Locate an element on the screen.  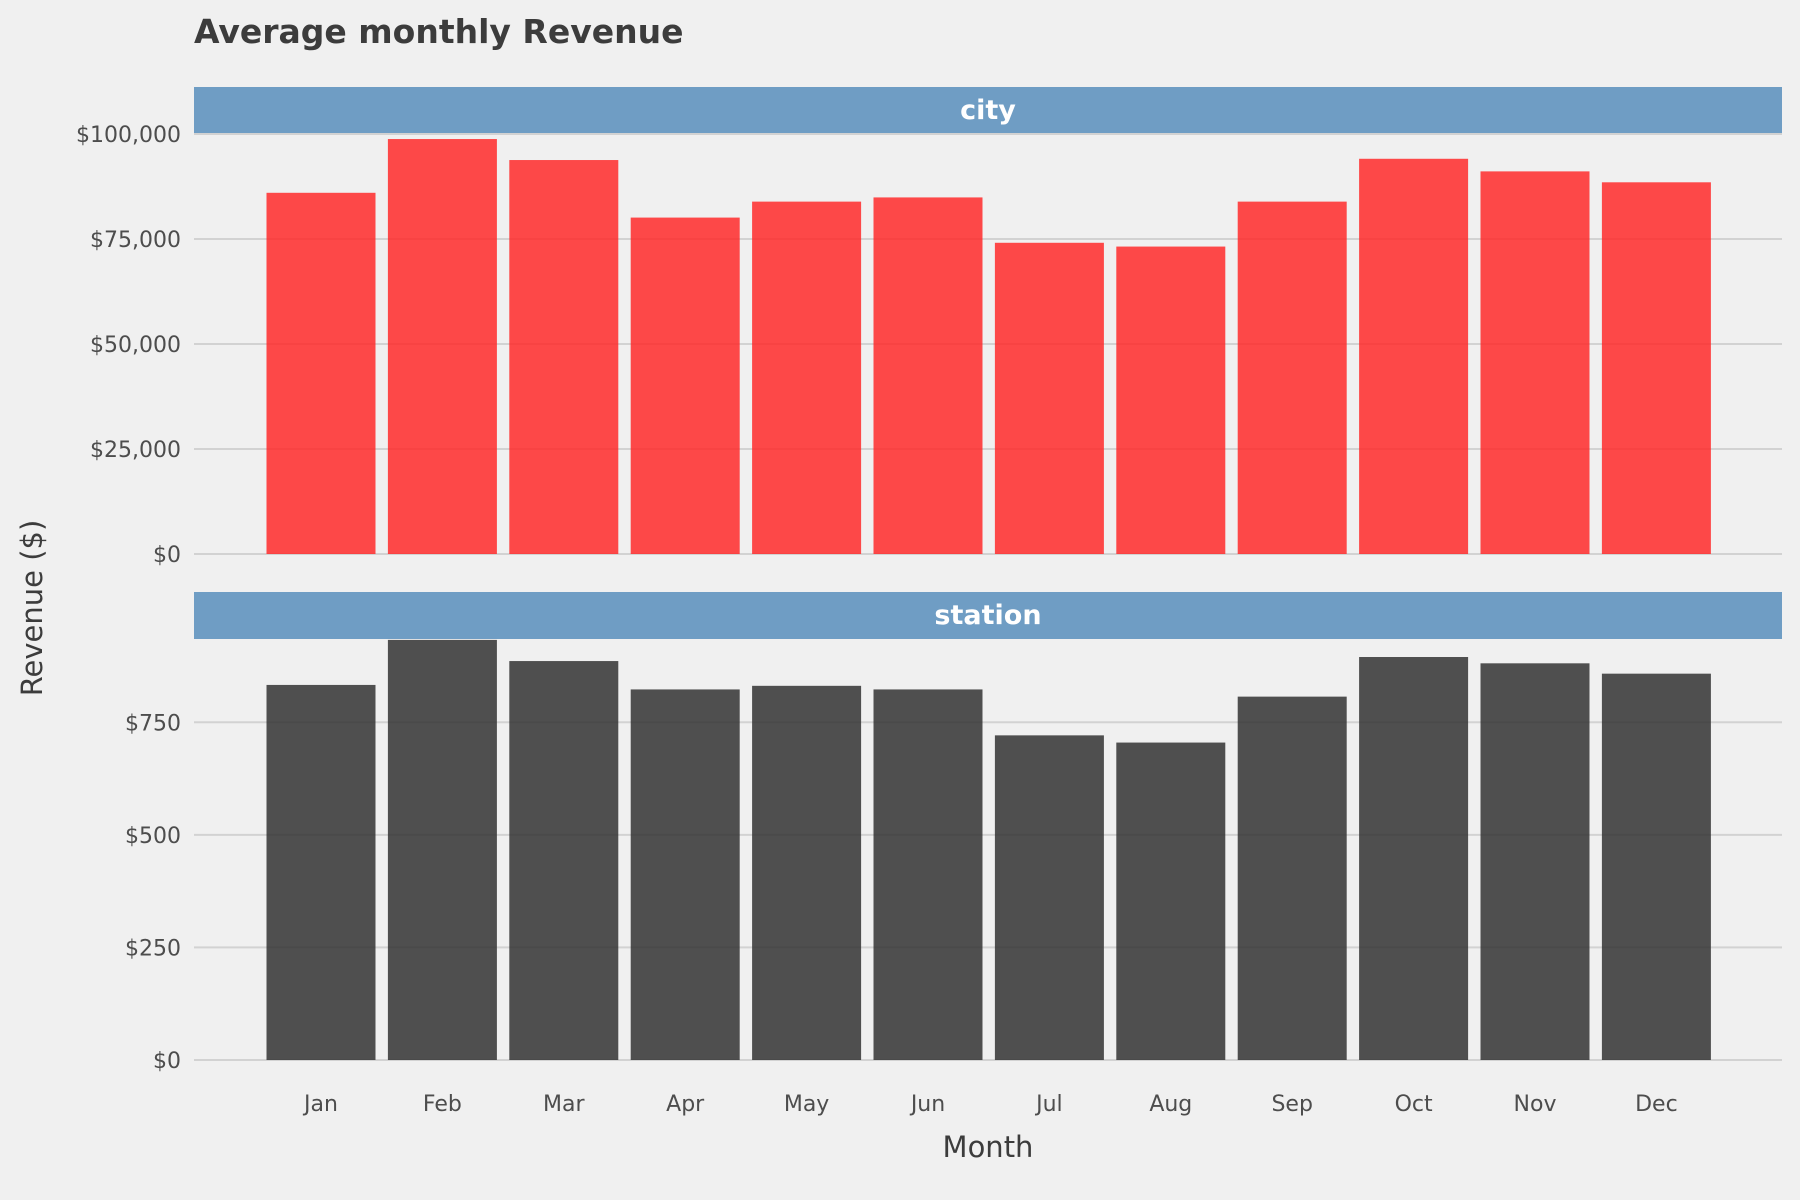
x-tick-label-jan: Jan is located at coordinates (320, 1104).